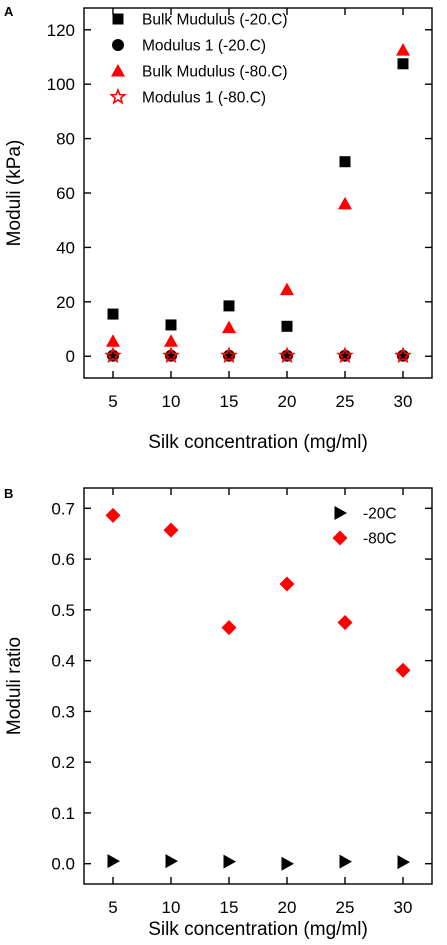 The width and height of the screenshot is (447, 945). Describe the element at coordinates (63, 864) in the screenshot. I see `y-tick-label: 0.0` at that location.